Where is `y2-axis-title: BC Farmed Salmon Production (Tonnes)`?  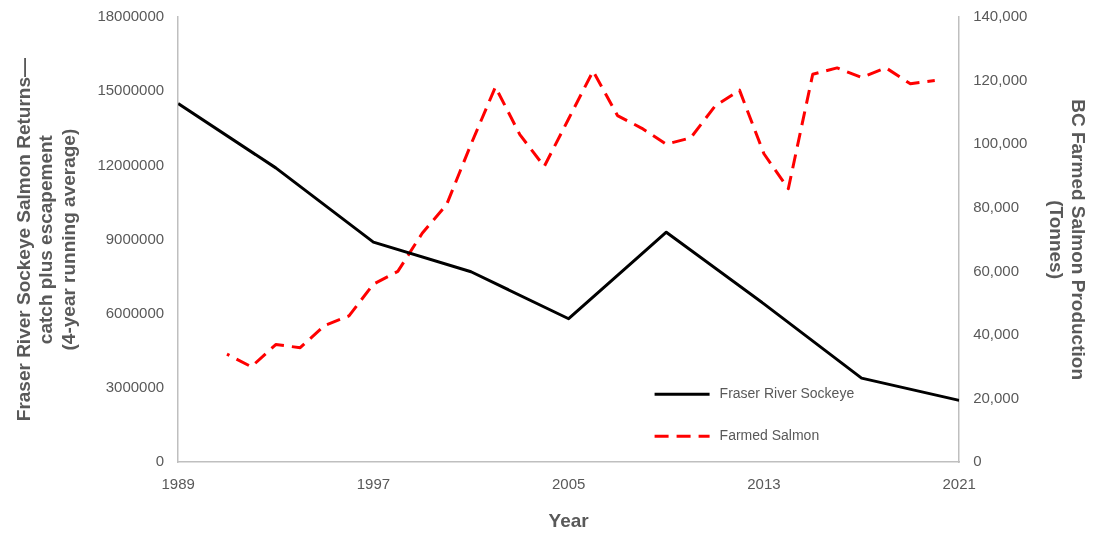 y2-axis-title: BC Farmed Salmon Production (Tonnes) is located at coordinates (1067, 240).